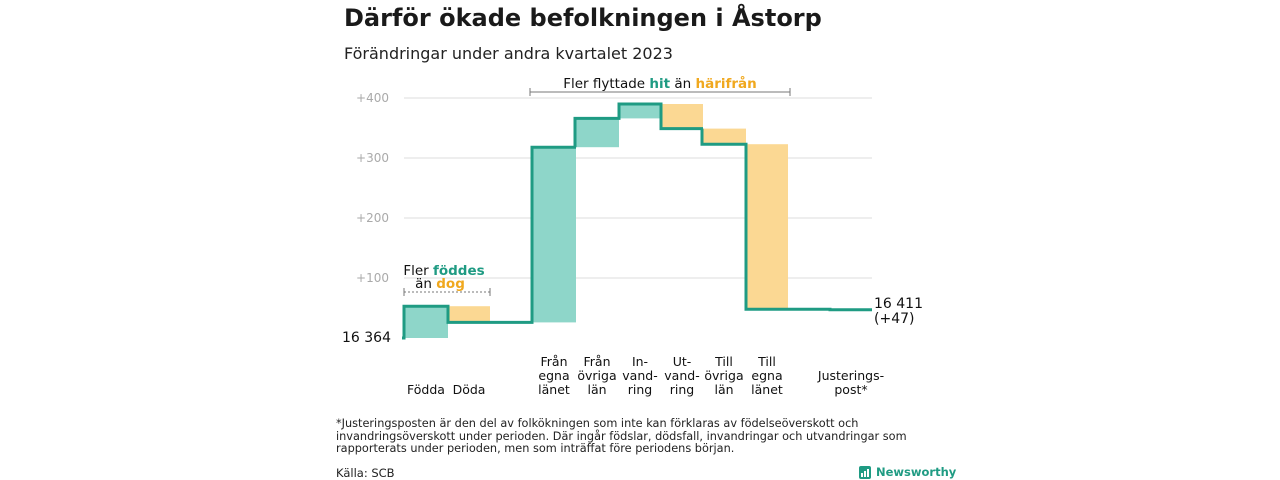 This screenshot has width=1280, height=480. Describe the element at coordinates (440, 284) in the screenshot. I see `births-annotation-line2: än dog` at that location.